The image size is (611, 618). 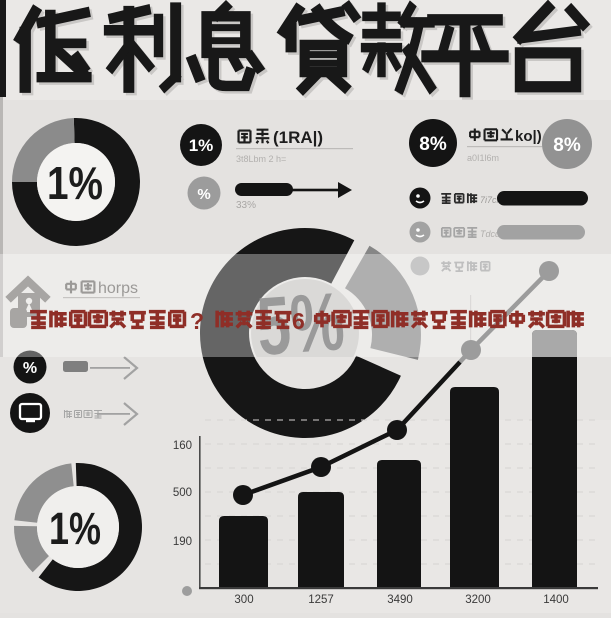 I want to click on svg-text: 1400, so click(x=556, y=600).